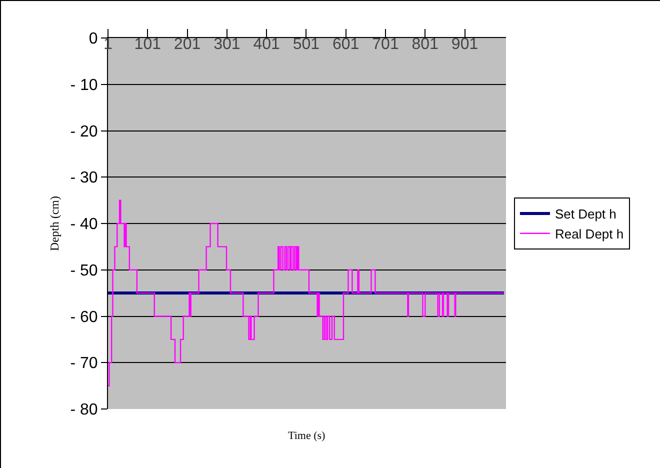 This screenshot has height=468, width=660. Describe the element at coordinates (385, 44) in the screenshot. I see `x-tick-label: 701` at that location.